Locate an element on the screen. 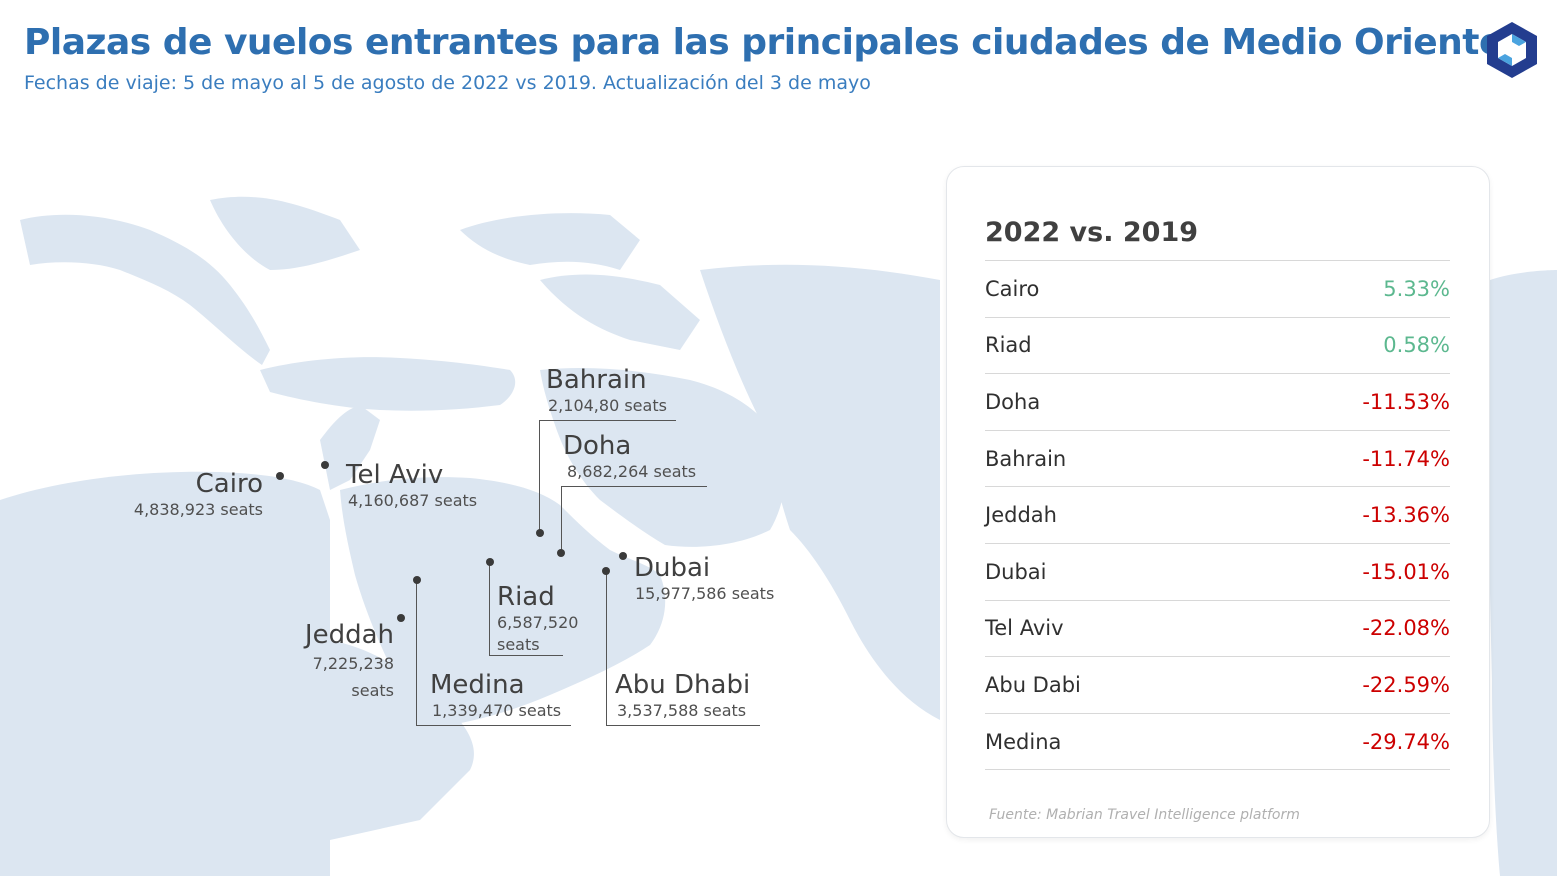  city-label-doha: Doha 8,682,264 seats is located at coordinates (629, 457).